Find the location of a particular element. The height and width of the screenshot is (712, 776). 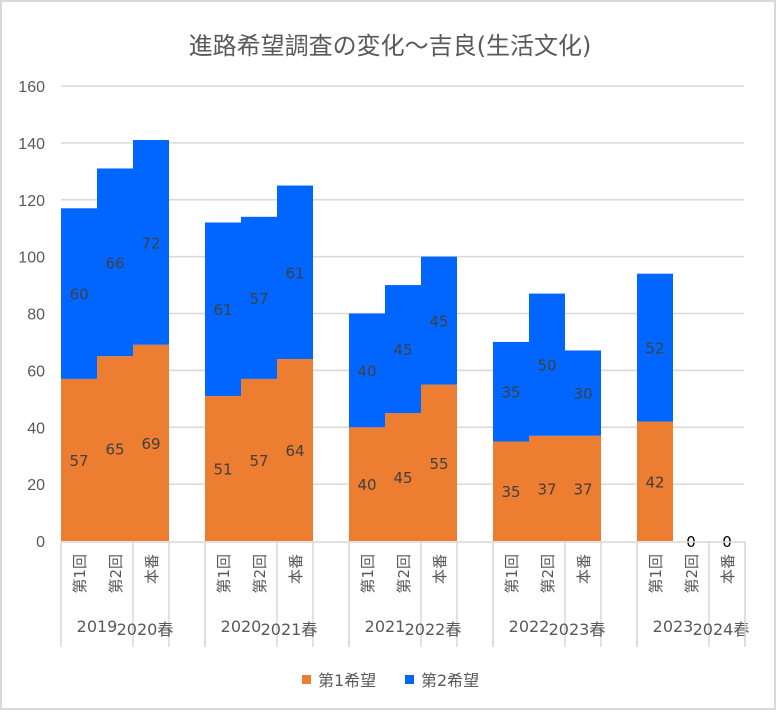

y-tick-label: 160 is located at coordinates (31, 87).